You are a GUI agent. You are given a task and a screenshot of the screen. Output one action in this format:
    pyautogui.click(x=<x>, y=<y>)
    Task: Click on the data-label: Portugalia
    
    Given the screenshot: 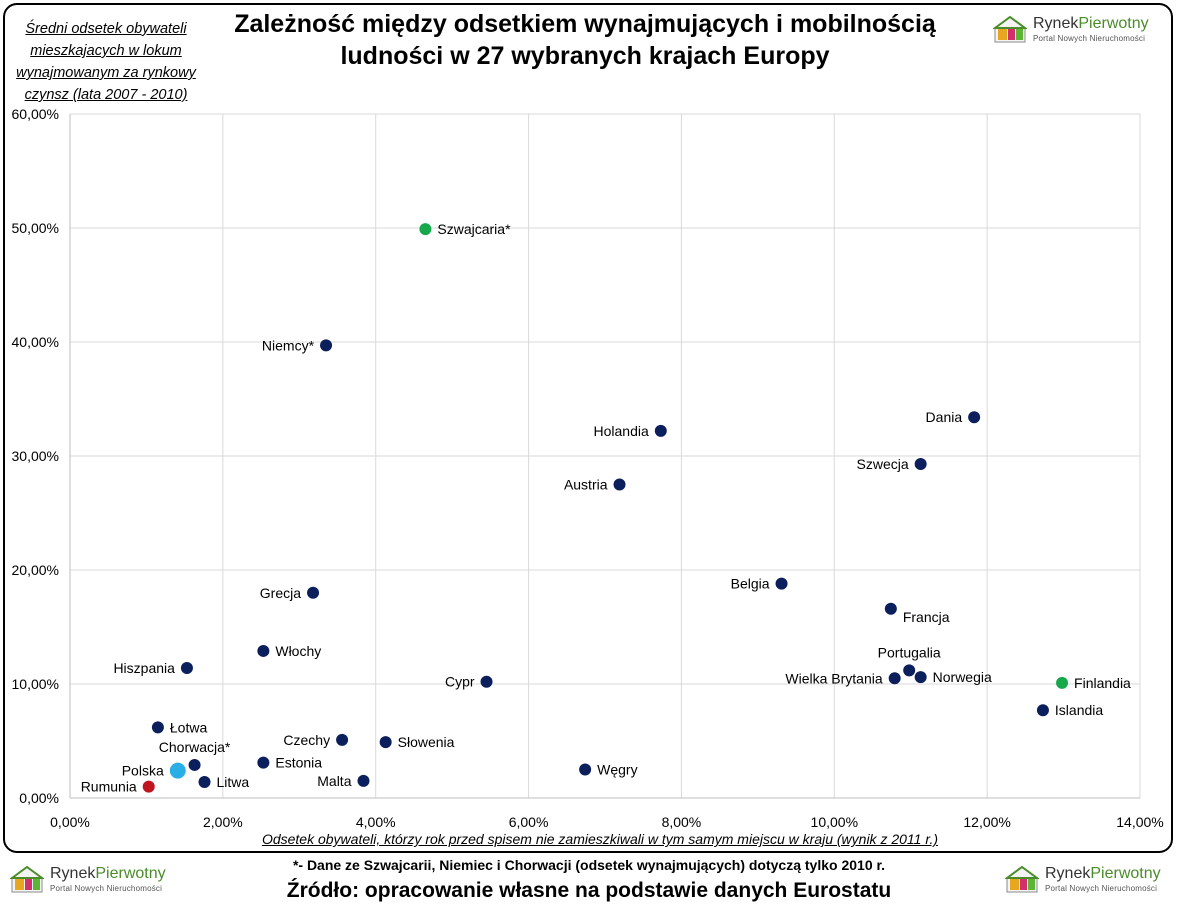 What is the action you would take?
    pyautogui.click(x=909, y=652)
    